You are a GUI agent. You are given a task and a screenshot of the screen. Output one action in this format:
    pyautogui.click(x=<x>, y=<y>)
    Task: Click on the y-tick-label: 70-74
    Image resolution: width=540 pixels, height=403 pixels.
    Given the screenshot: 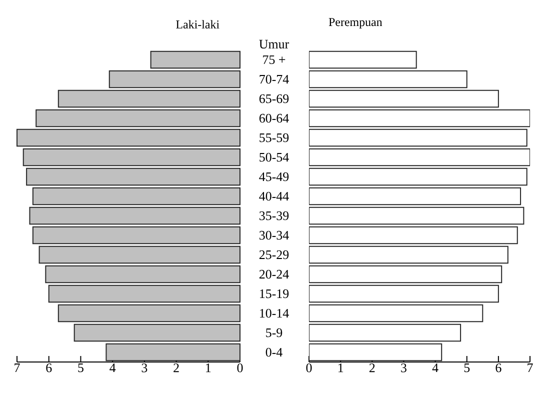 What is the action you would take?
    pyautogui.click(x=274, y=79)
    